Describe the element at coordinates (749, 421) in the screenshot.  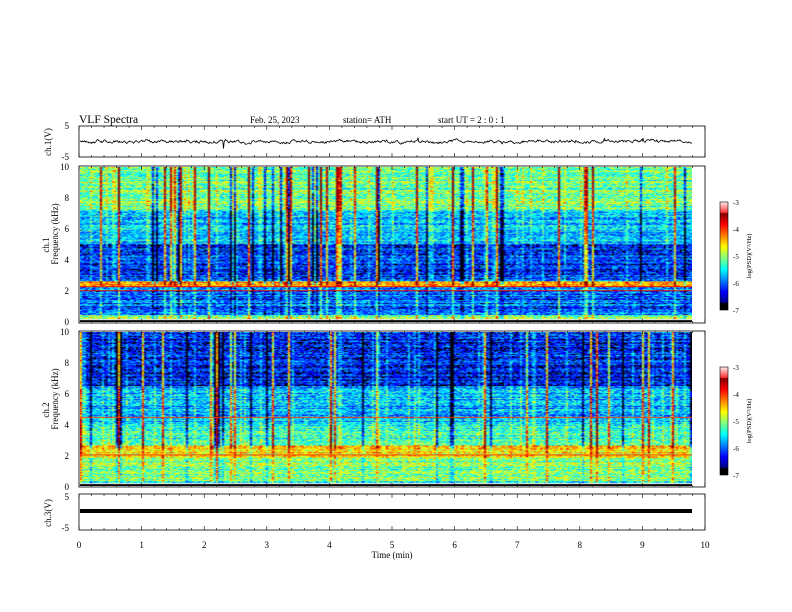
I see `ch2-colorbar-label: log(PSD)(V²/Hz)` at that location.